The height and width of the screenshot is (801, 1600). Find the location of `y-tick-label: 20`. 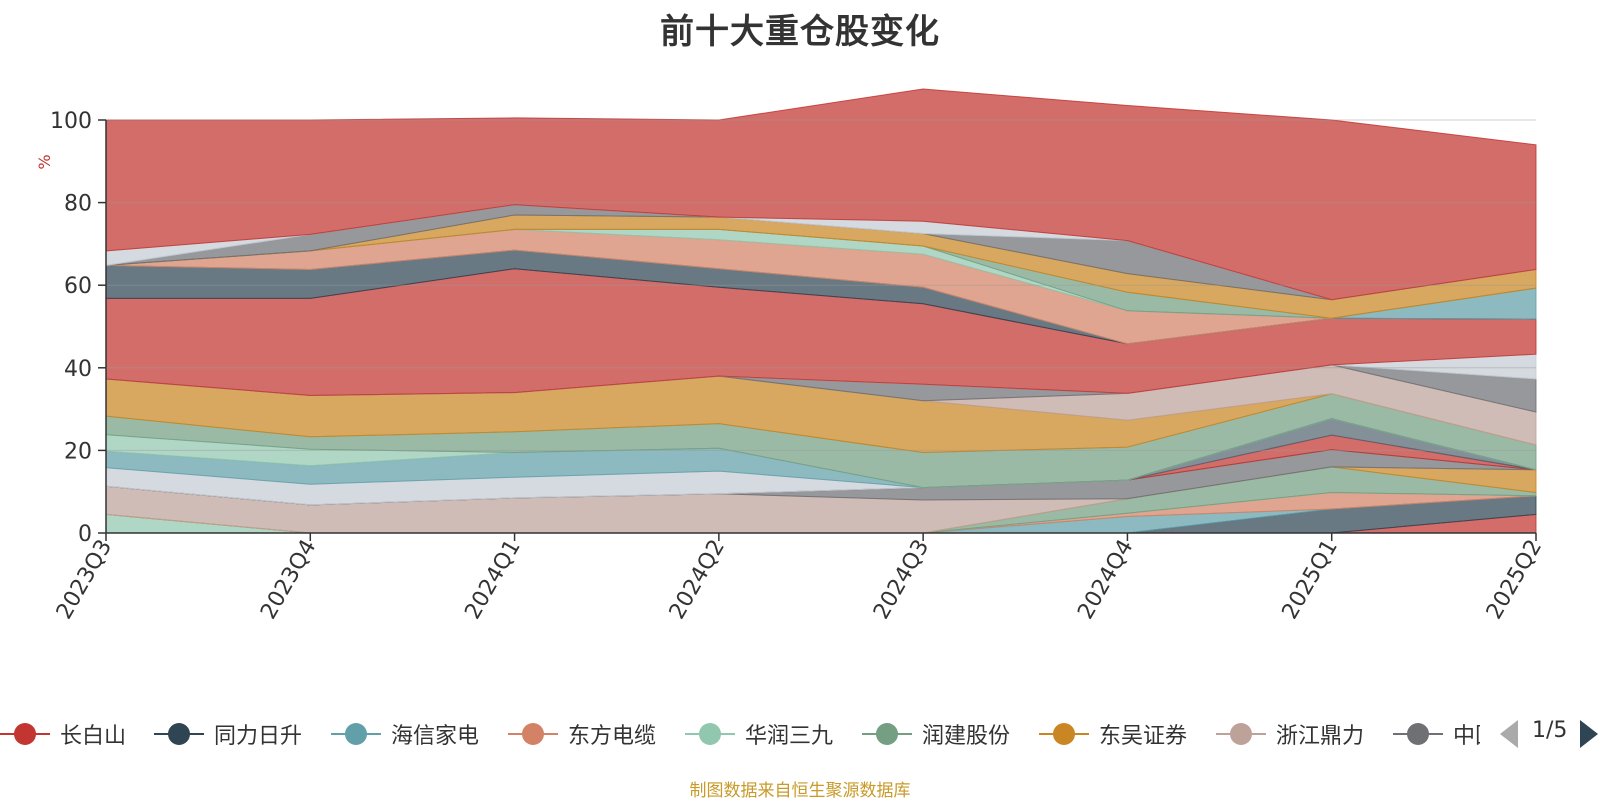

y-tick-label: 20 is located at coordinates (78, 451).